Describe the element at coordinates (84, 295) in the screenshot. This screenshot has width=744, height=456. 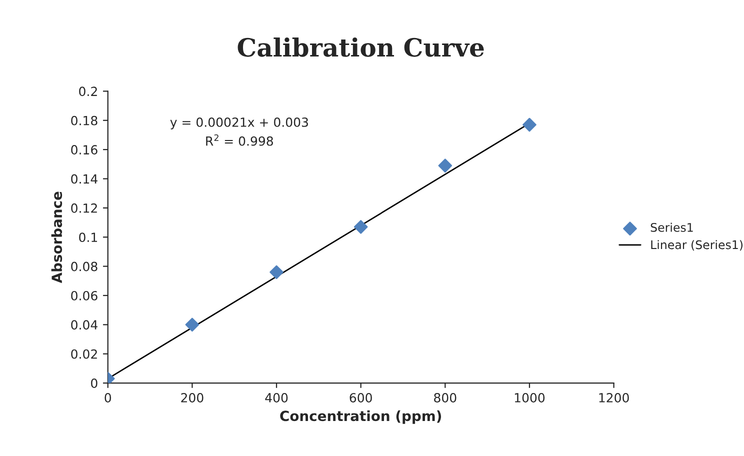
I see `y-tick-label: 0.06` at that location.